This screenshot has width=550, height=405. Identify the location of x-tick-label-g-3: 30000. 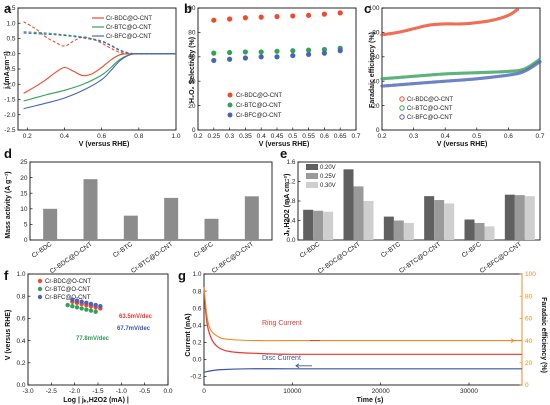
(469, 391).